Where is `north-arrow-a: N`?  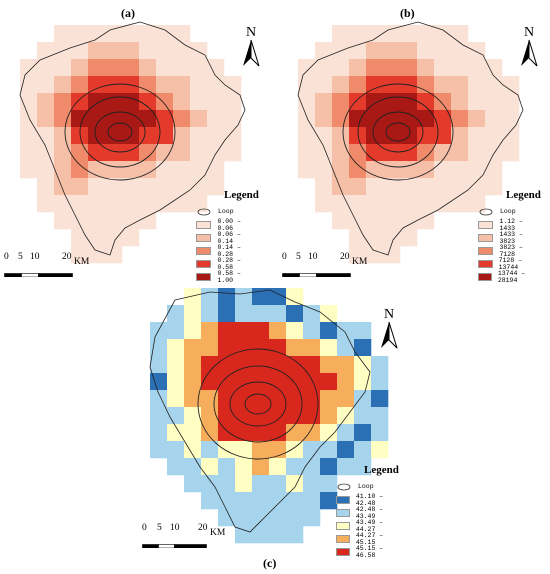 north-arrow-a: N is located at coordinates (251, 49).